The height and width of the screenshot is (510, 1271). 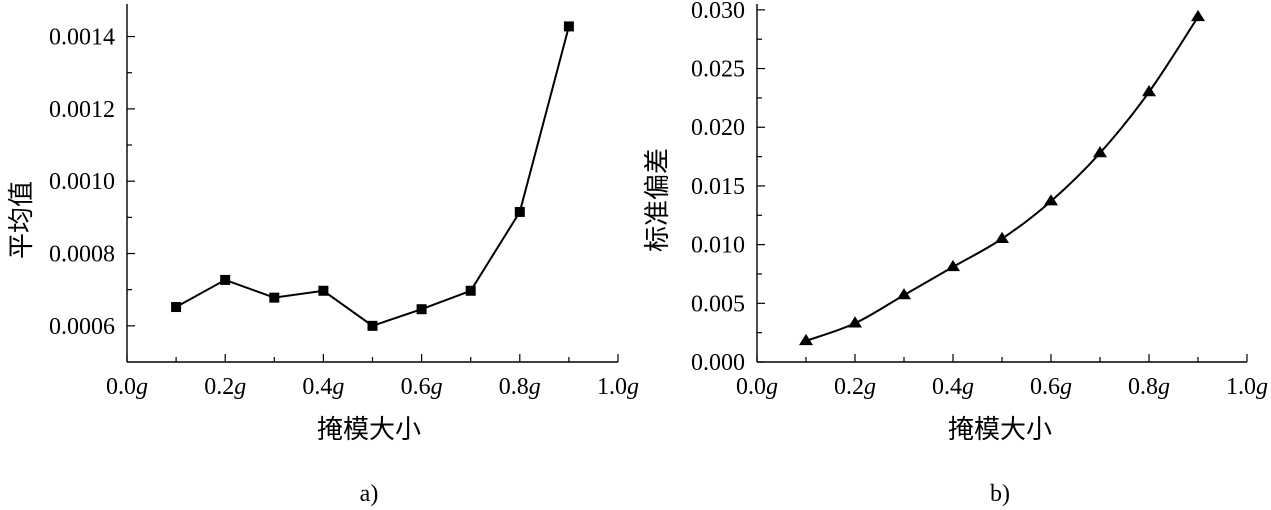 I want to click on y-tick-label: 0.000, so click(x=718, y=363).